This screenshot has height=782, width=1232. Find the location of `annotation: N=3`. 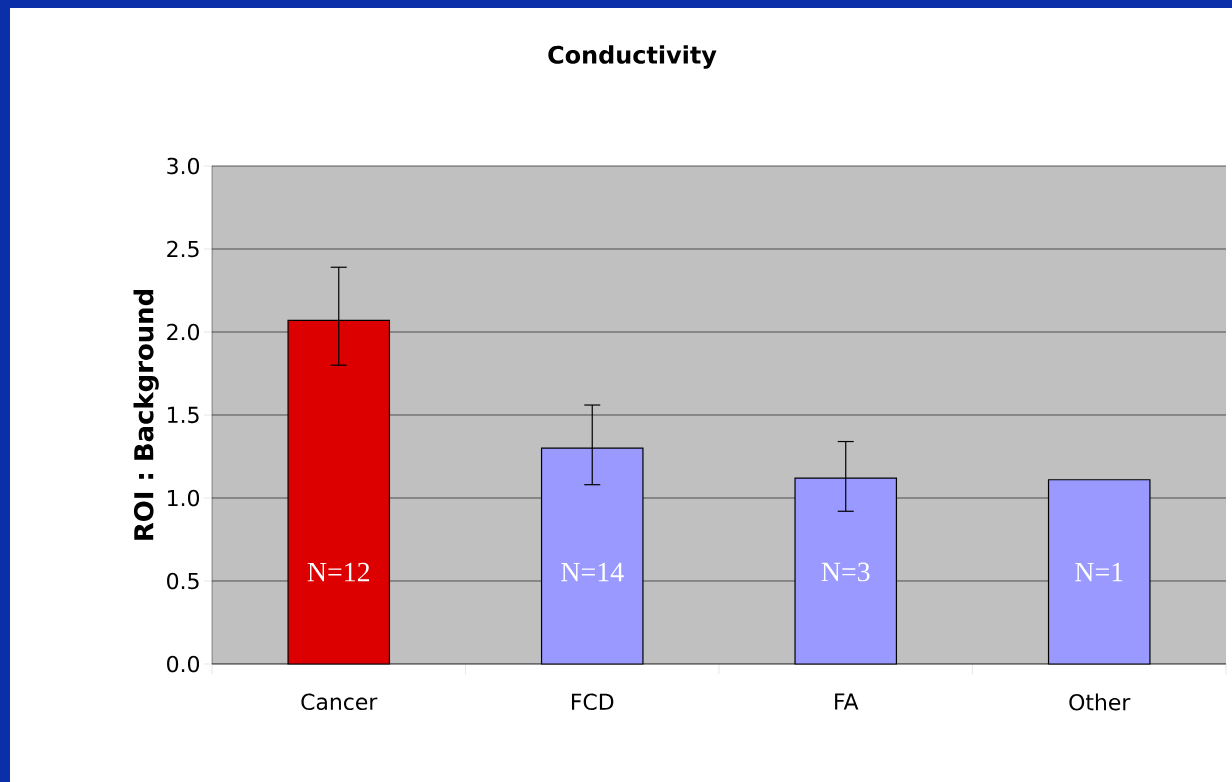

annotation: N=3 is located at coordinates (845, 572).